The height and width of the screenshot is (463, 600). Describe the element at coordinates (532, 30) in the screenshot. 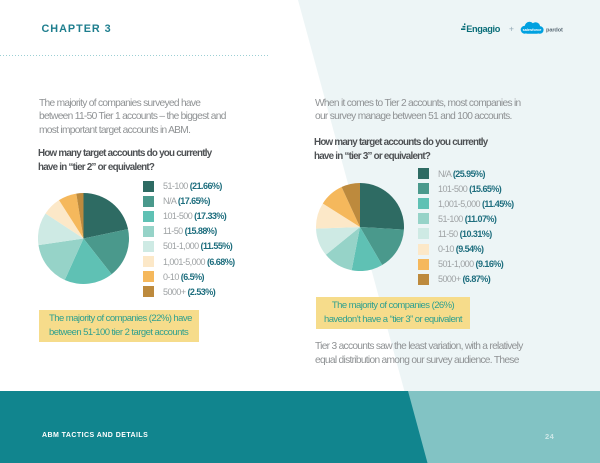

I see `svg-text: salesforce` at that location.